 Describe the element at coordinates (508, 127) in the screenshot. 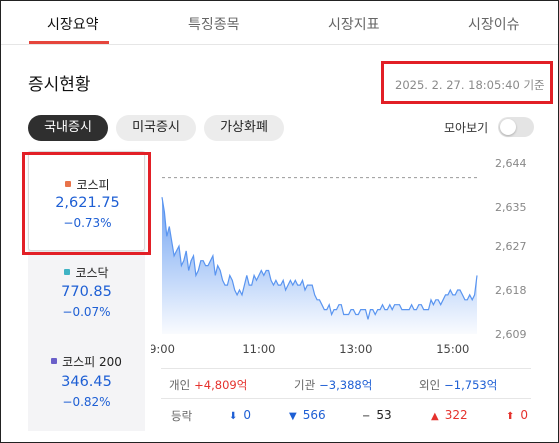

I see `toggle-knob` at that location.